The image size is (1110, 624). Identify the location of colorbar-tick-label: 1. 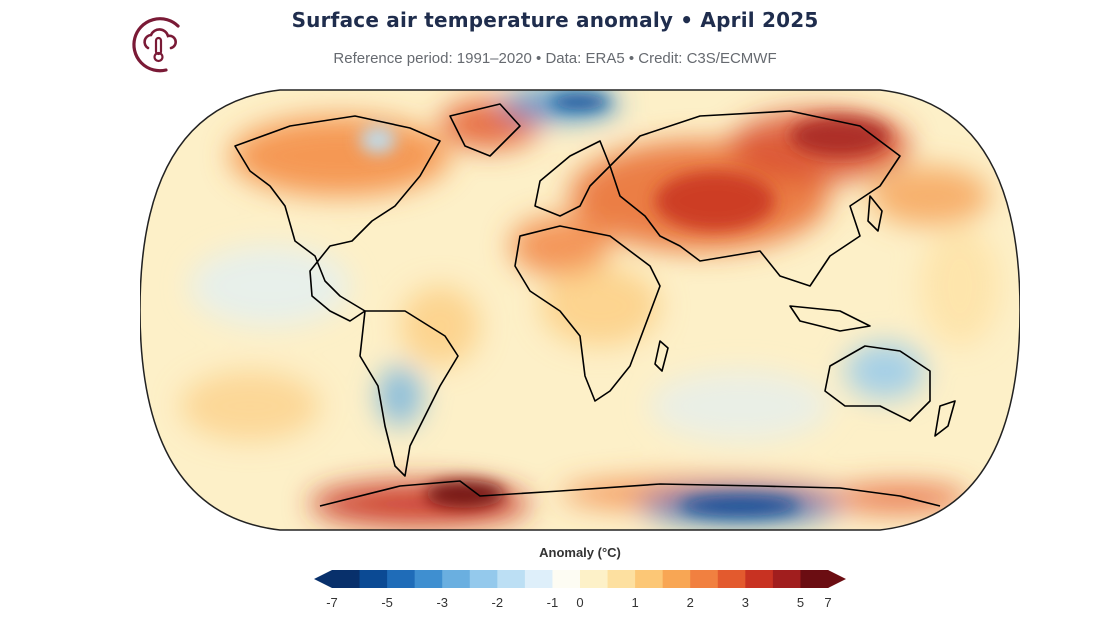
(634, 602).